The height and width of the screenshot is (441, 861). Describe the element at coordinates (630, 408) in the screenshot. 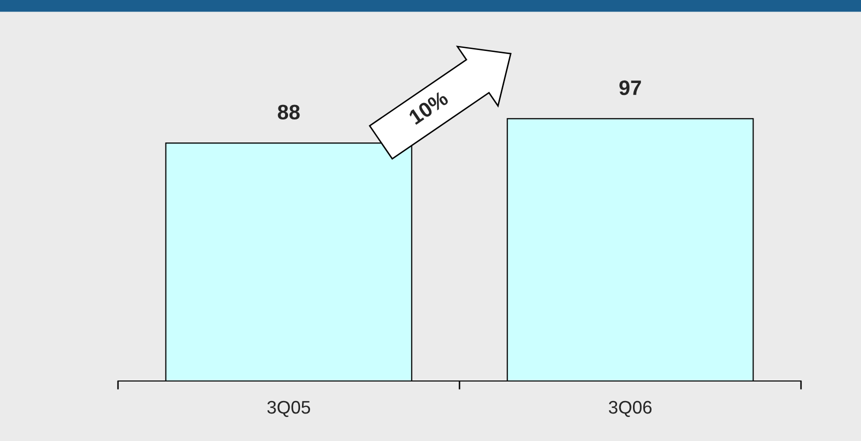

I see `x-tick-label: 3Q06` at that location.